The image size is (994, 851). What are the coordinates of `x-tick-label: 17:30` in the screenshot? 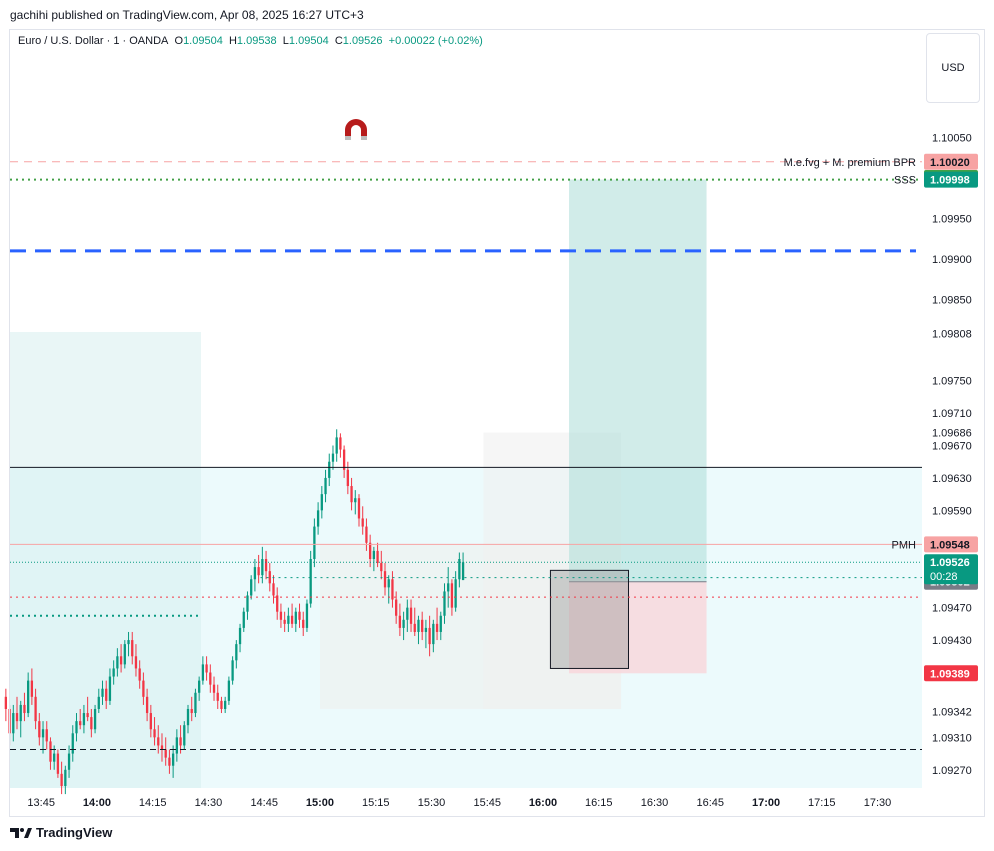 It's located at (878, 803).